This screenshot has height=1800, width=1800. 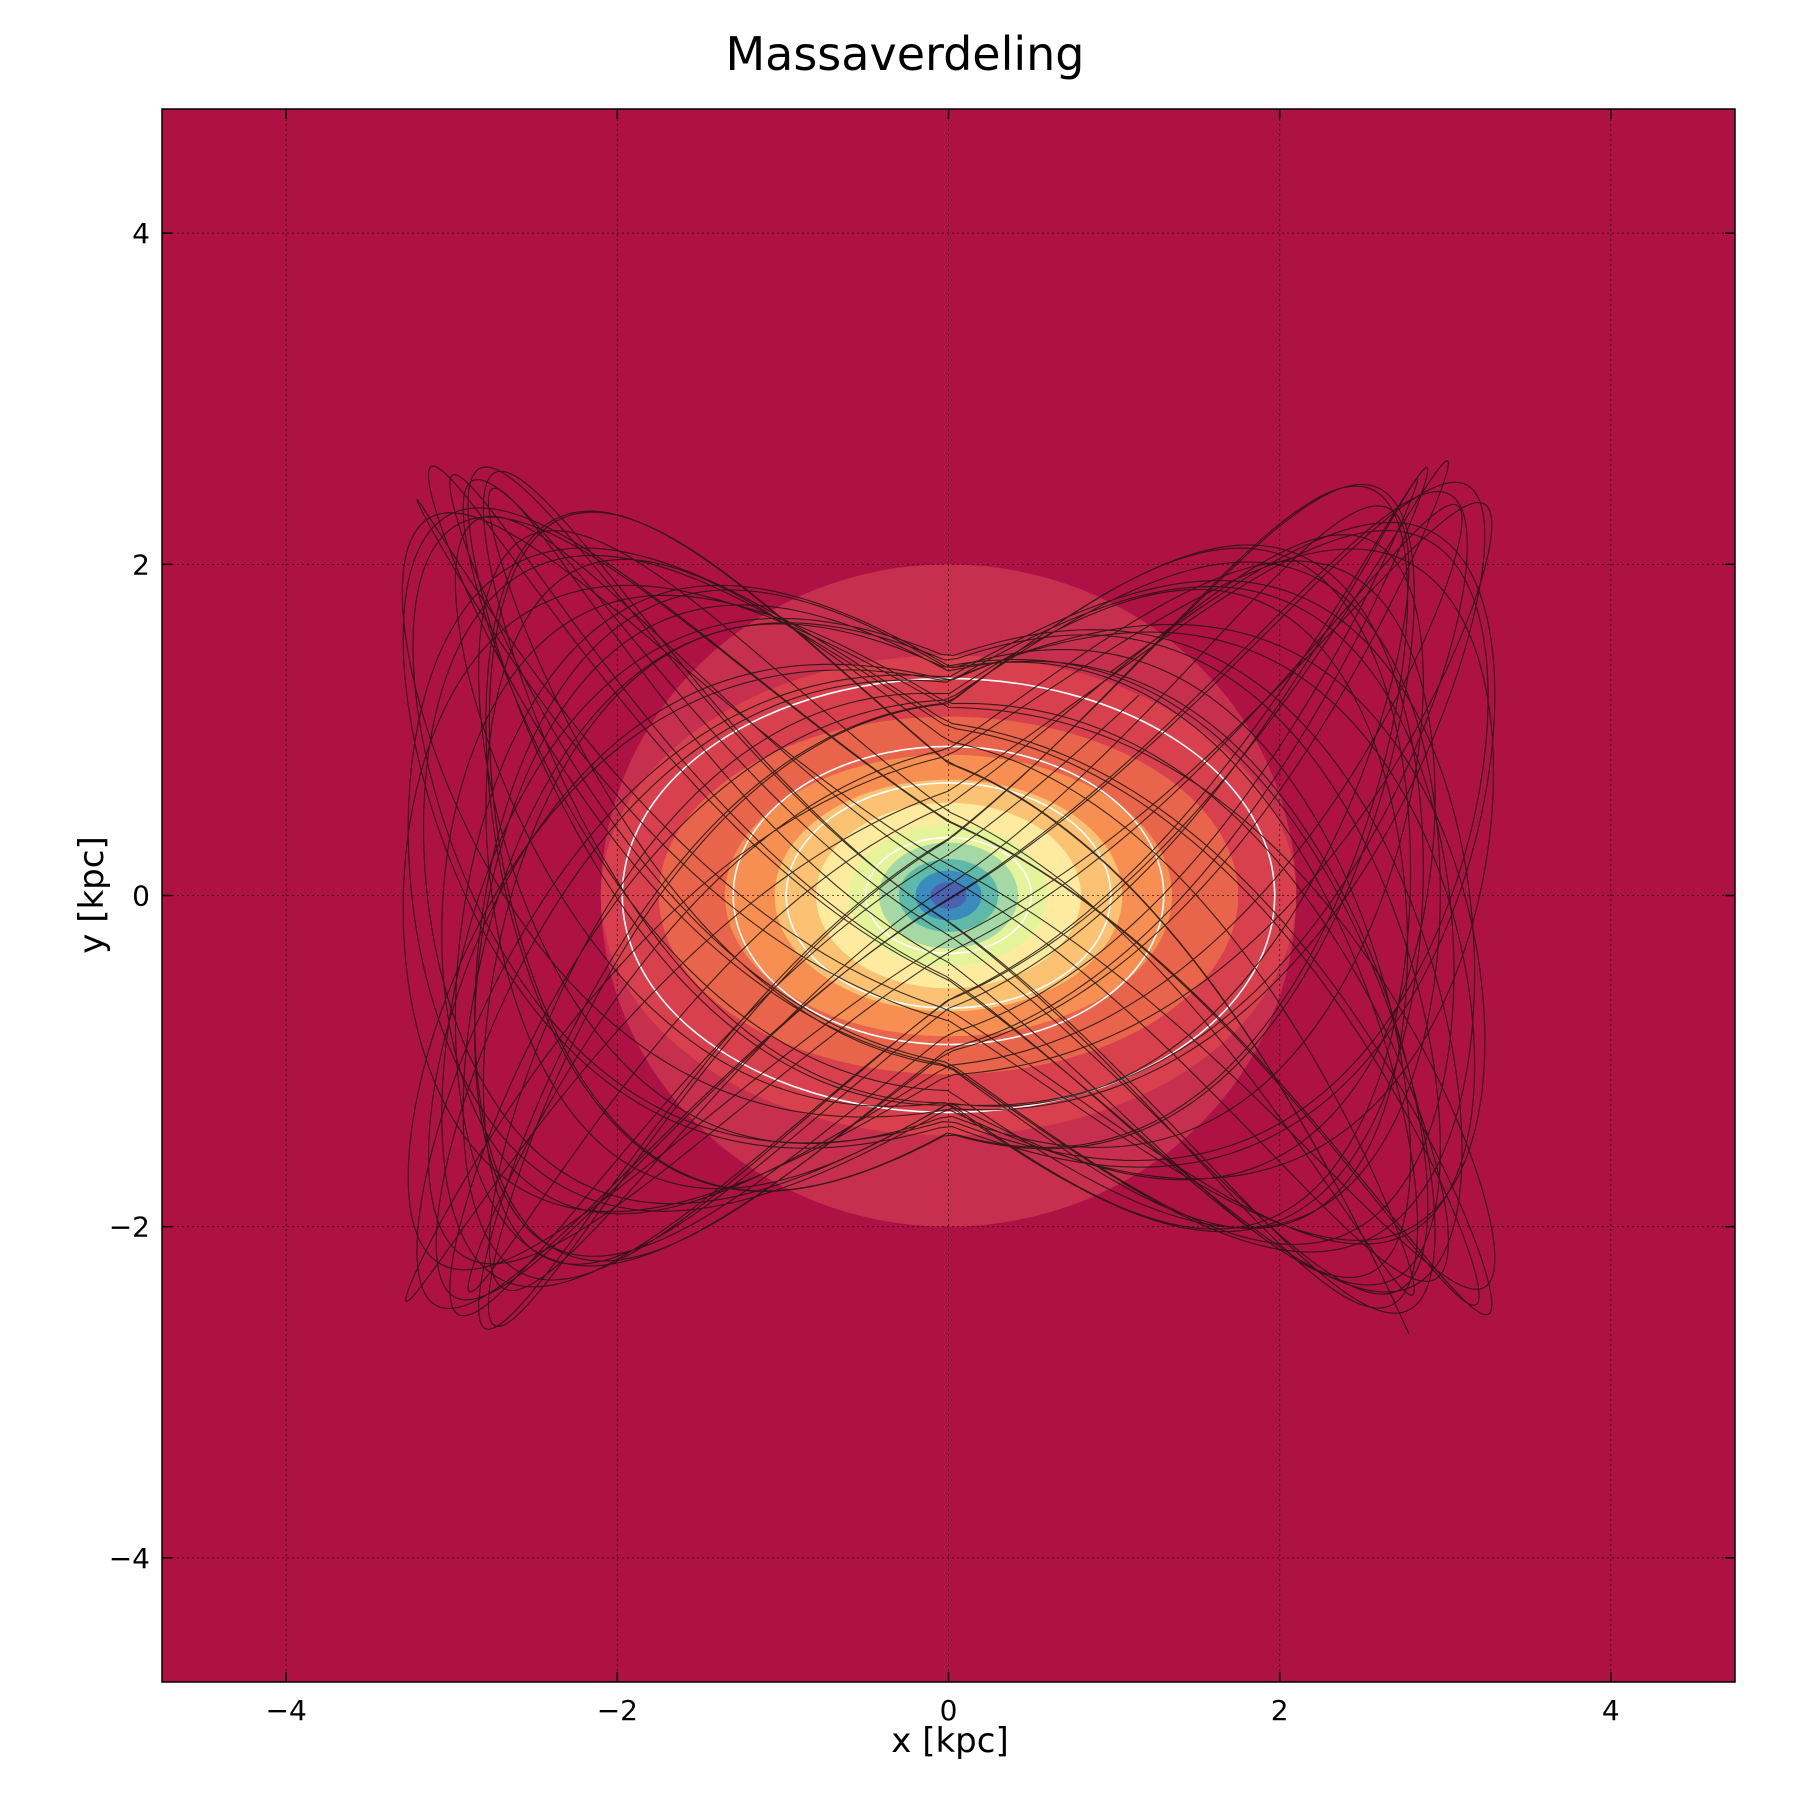 I want to click on x-axis-label: x [kpc], so click(x=949, y=1741).